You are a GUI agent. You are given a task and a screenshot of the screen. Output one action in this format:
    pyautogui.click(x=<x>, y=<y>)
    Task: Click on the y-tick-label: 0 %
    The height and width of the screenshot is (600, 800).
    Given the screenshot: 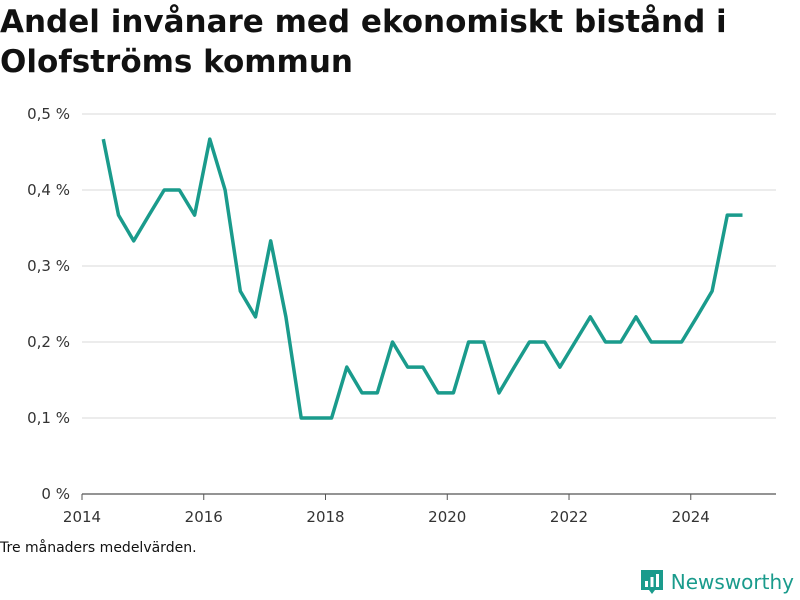 What is the action you would take?
    pyautogui.click(x=55, y=494)
    